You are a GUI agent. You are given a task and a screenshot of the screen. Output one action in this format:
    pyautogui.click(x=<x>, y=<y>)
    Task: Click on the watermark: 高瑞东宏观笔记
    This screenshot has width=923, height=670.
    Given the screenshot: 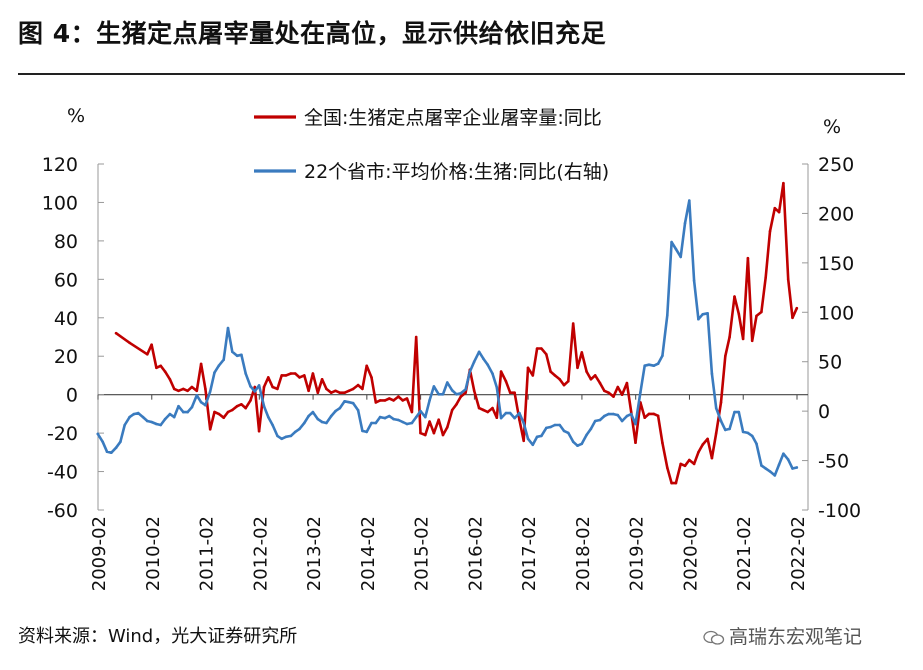 What is the action you would take?
    pyautogui.click(x=782, y=635)
    